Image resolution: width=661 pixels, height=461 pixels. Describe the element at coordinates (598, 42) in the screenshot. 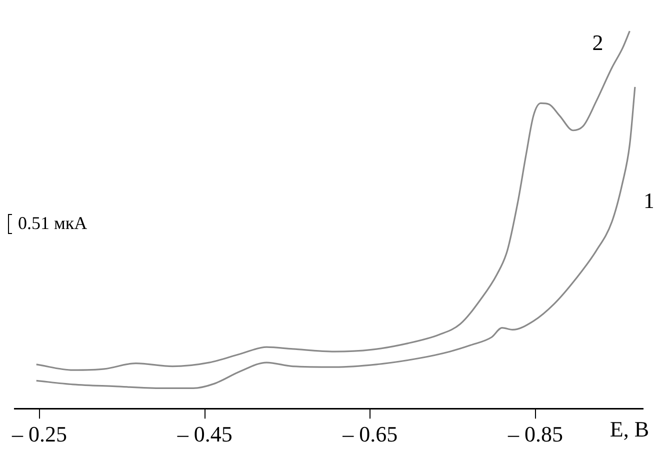

I see `series-label: 2` at that location.